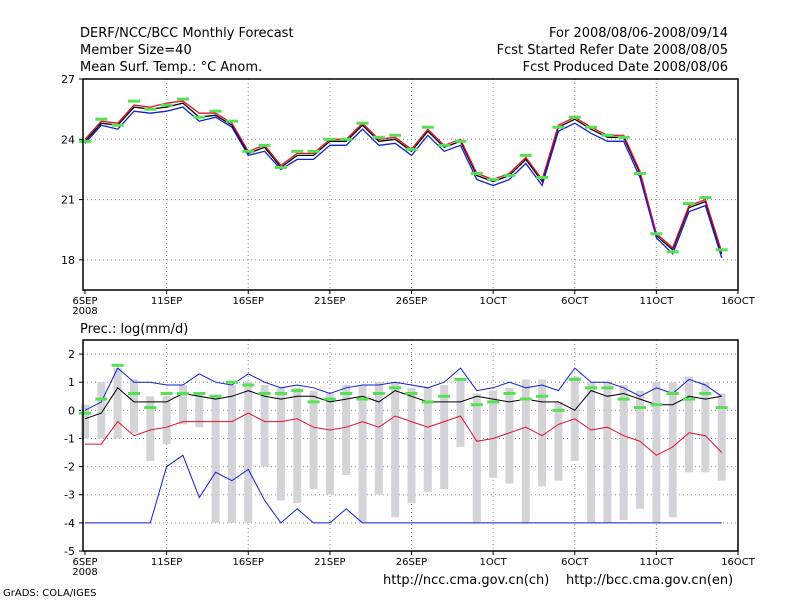 The height and width of the screenshot is (600, 800). What do you see at coordinates (68, 200) in the screenshot?
I see `y-tick-label: 21` at bounding box center [68, 200].